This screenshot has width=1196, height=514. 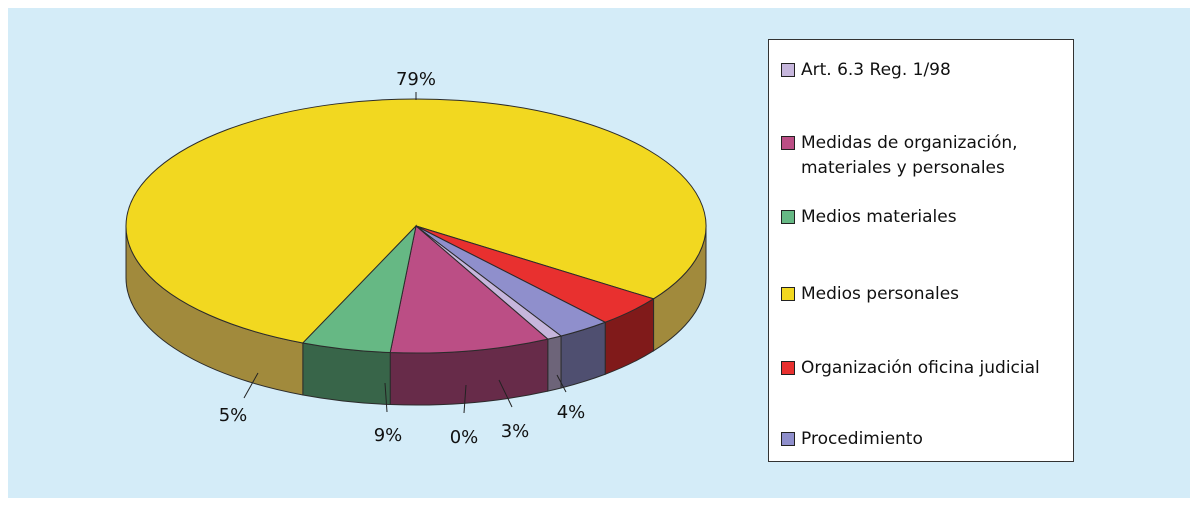 I want to click on data-label-1: 9%, so click(x=388, y=435).